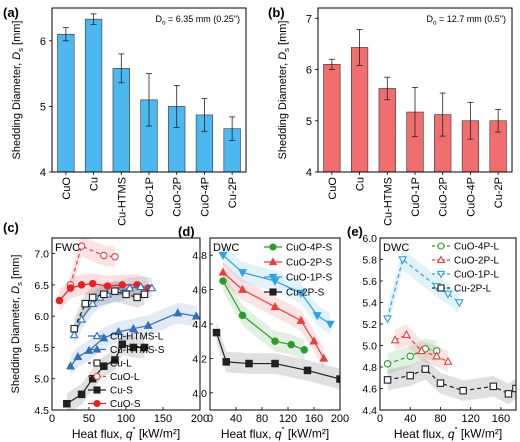 This screenshot has width=520, height=442. What do you see at coordinates (89, 419) in the screenshot?
I see `x-tick-label: 50` at bounding box center [89, 419].